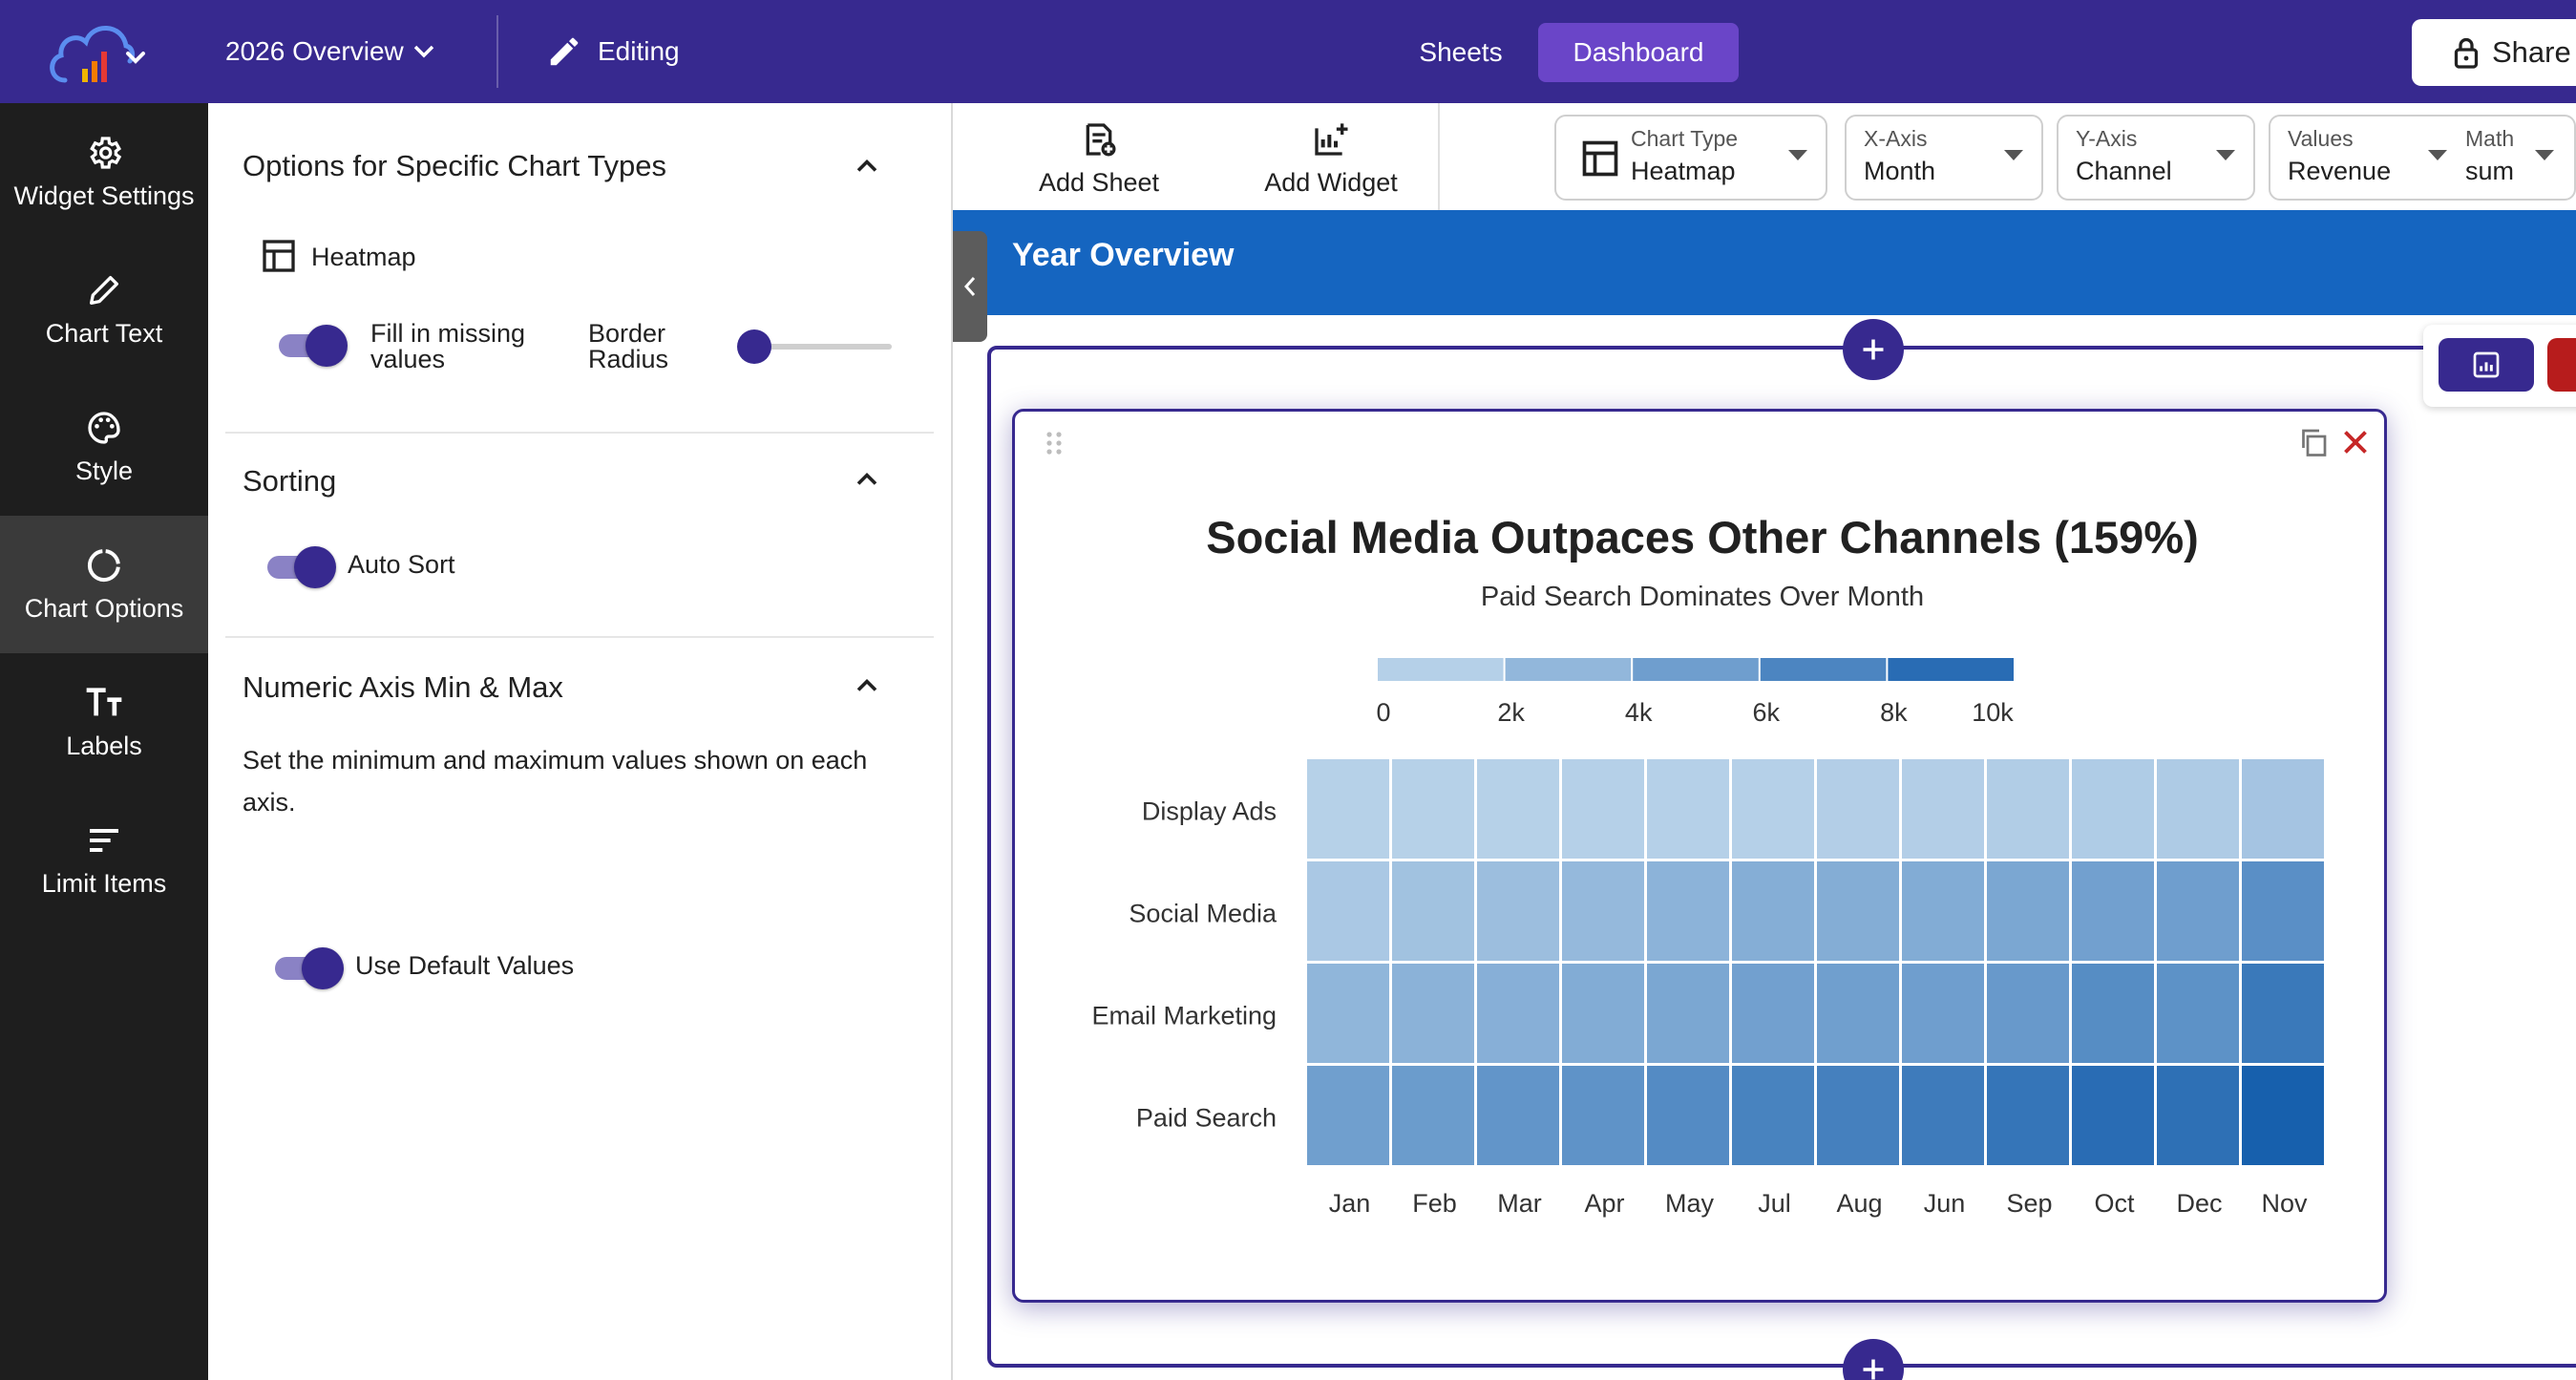 The width and height of the screenshot is (2576, 1380). I want to click on delete-row-button, so click(2561, 365).